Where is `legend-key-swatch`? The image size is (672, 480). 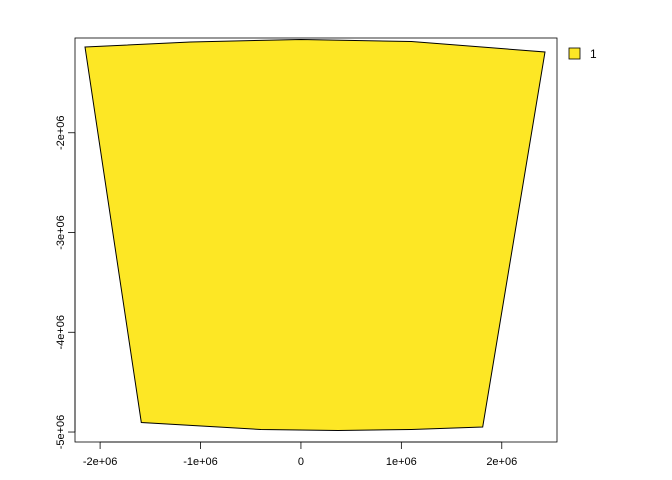 legend-key-swatch is located at coordinates (574, 53).